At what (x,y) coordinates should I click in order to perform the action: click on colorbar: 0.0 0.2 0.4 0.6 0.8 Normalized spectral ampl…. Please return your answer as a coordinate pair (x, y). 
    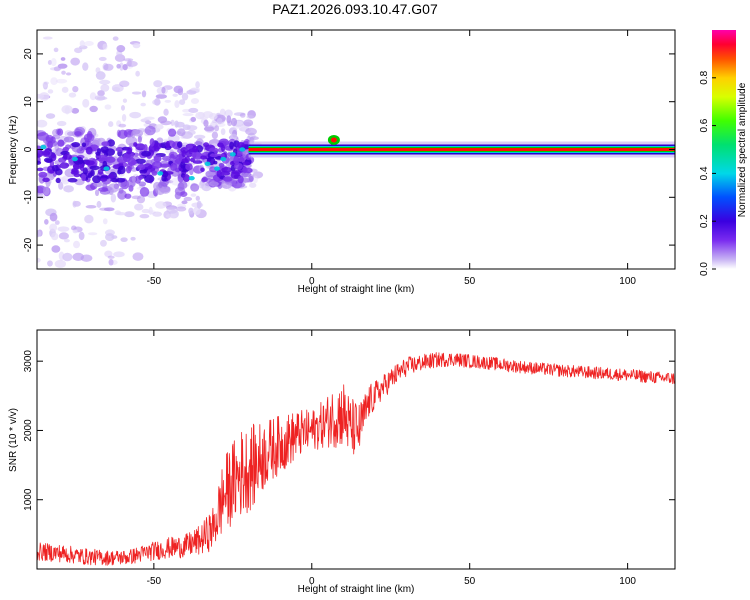
    Looking at the image, I should click on (723, 153).